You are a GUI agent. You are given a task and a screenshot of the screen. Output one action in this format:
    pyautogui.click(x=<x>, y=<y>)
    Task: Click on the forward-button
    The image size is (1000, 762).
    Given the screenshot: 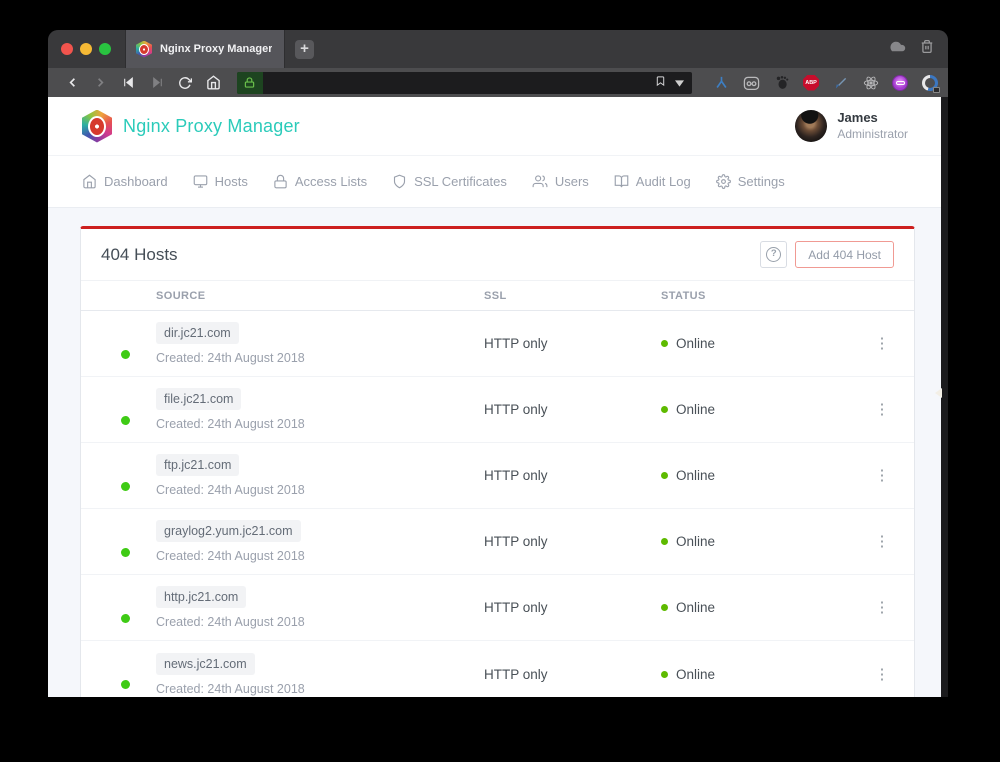 What is the action you would take?
    pyautogui.click(x=100, y=82)
    